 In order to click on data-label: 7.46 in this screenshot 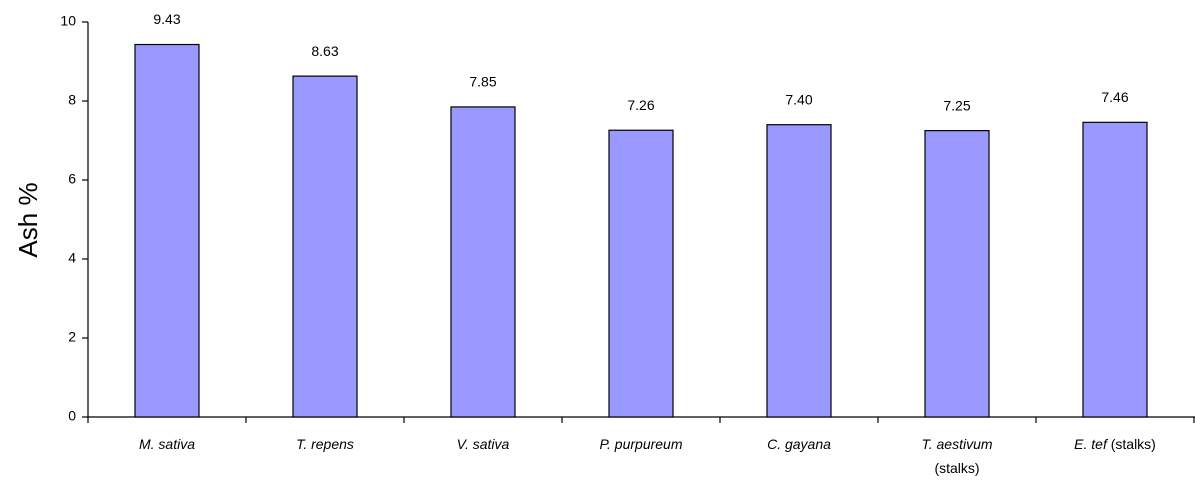, I will do `click(1114, 97)`.